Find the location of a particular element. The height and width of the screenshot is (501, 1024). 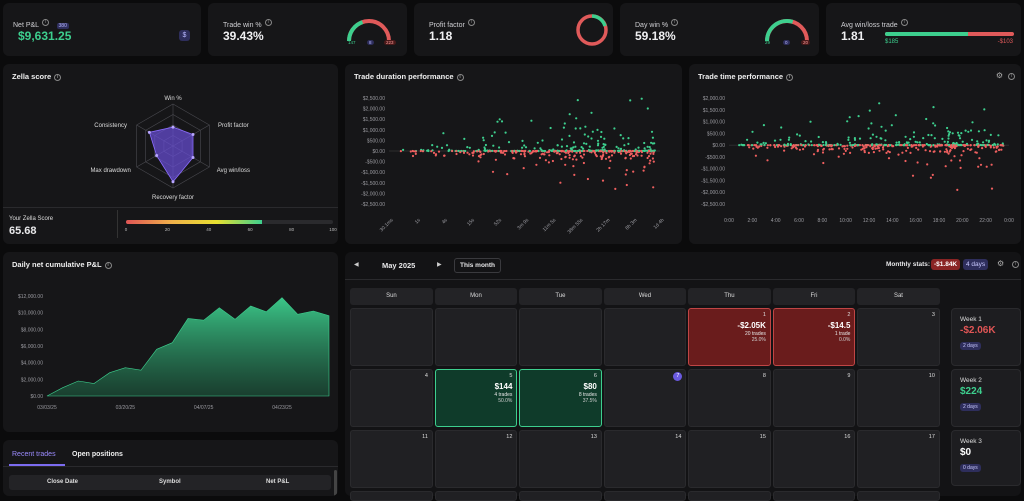

calendar-day: 12 is located at coordinates (476, 459).